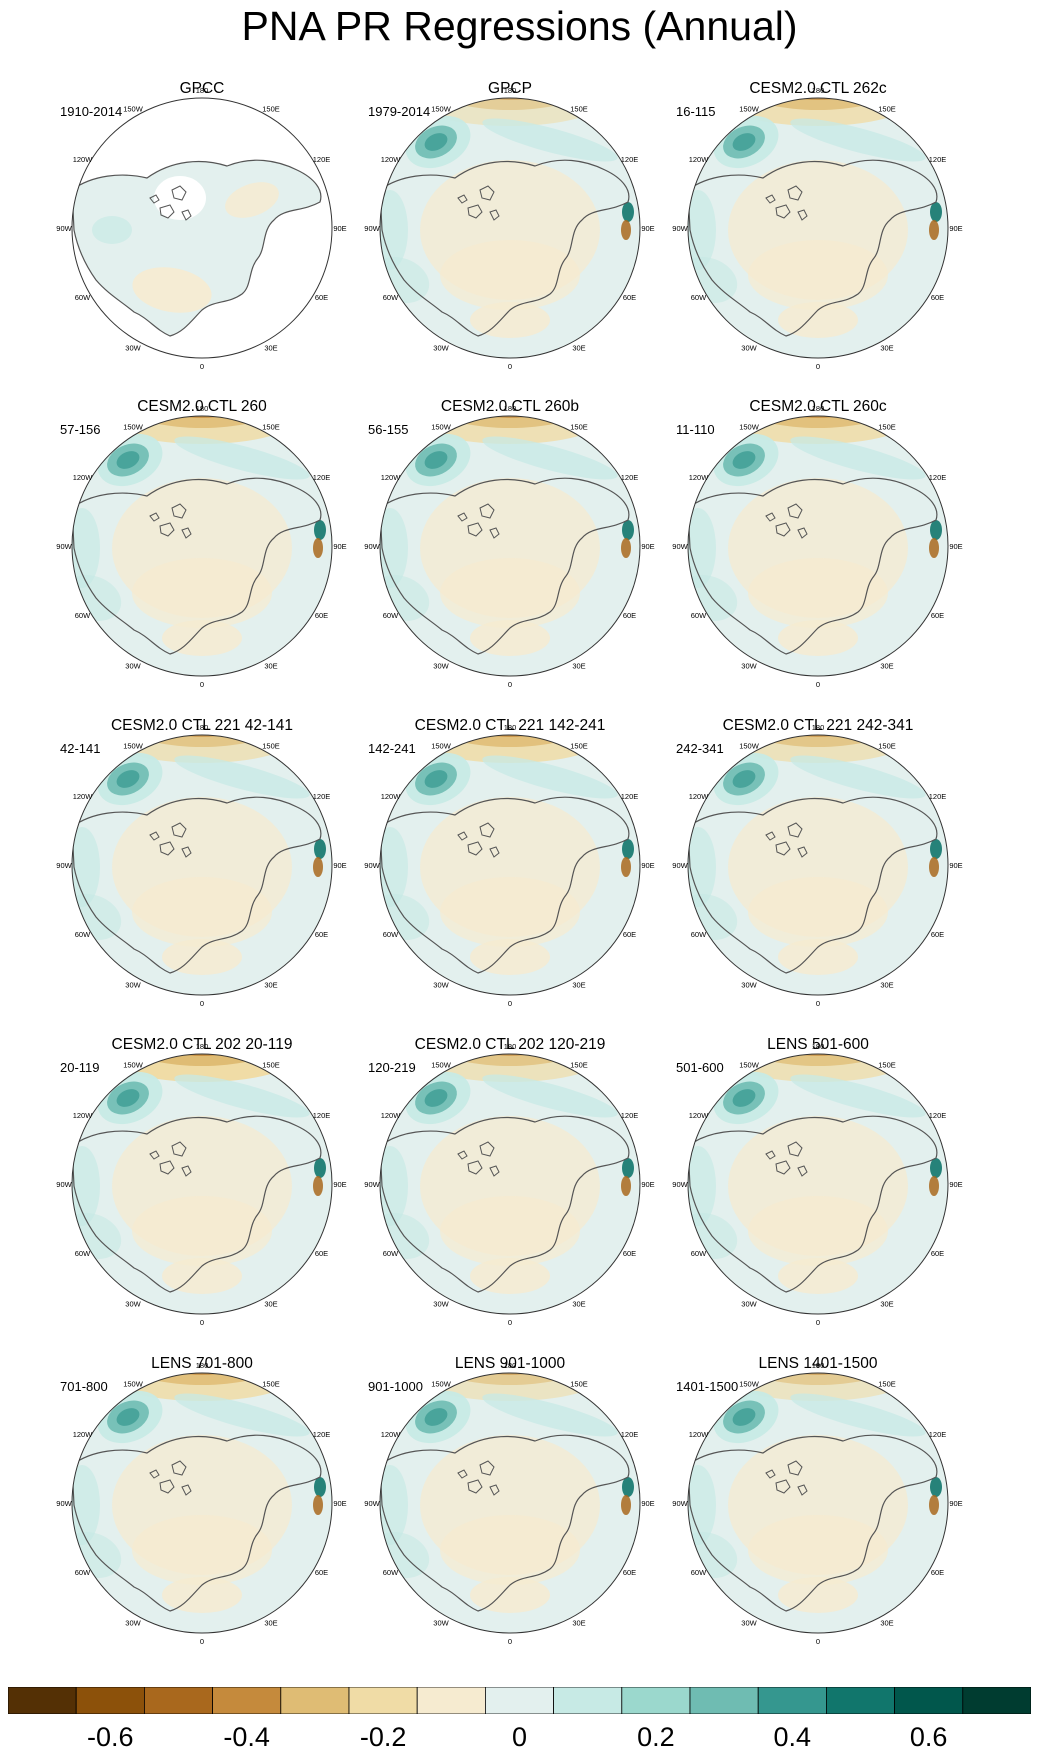 Image resolution: width=1039 pixels, height=1758 pixels. I want to click on panel-title: CESM2.0 CTL 221 142-241, so click(510, 725).